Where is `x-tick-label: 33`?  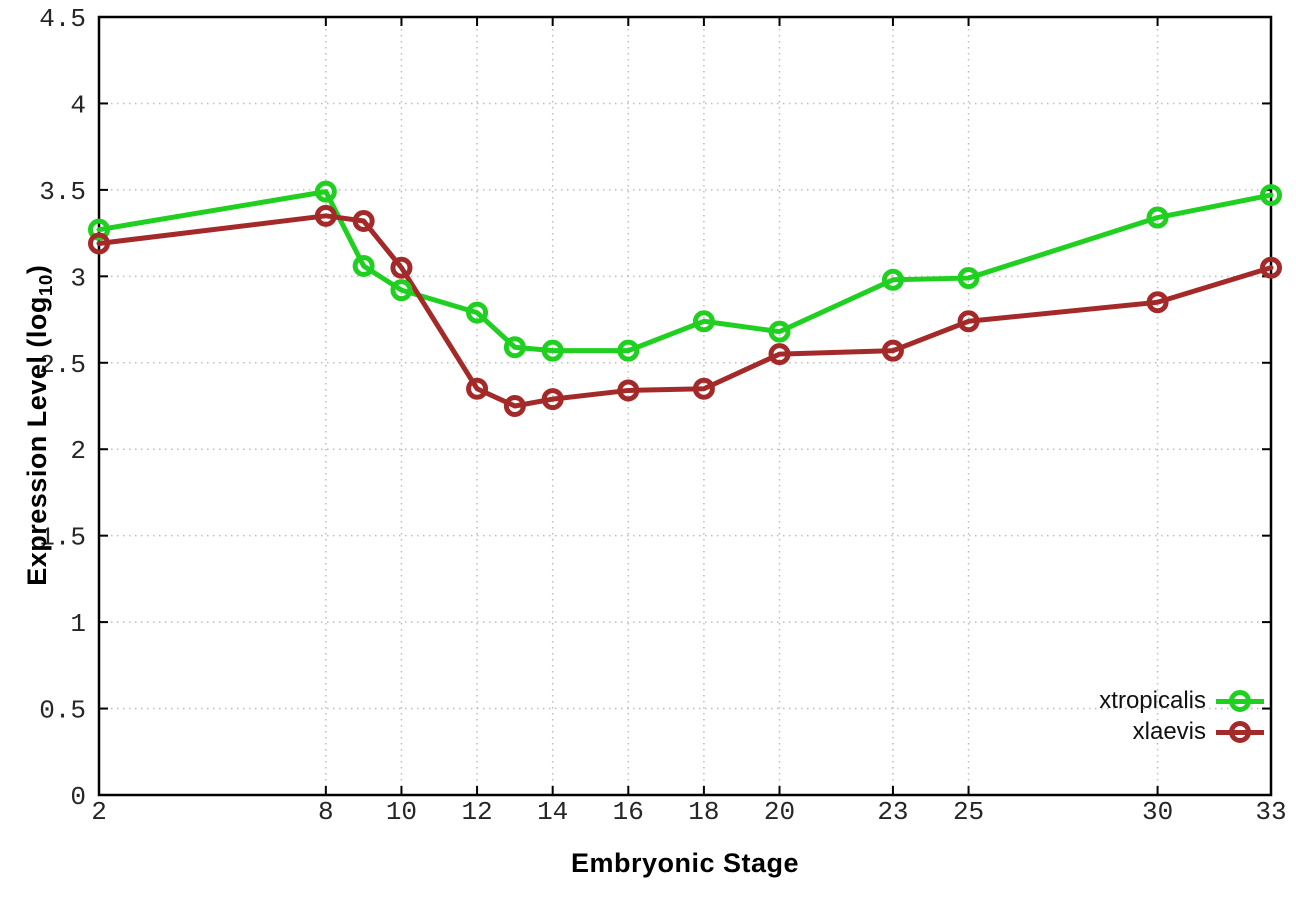
x-tick-label: 33 is located at coordinates (1270, 812).